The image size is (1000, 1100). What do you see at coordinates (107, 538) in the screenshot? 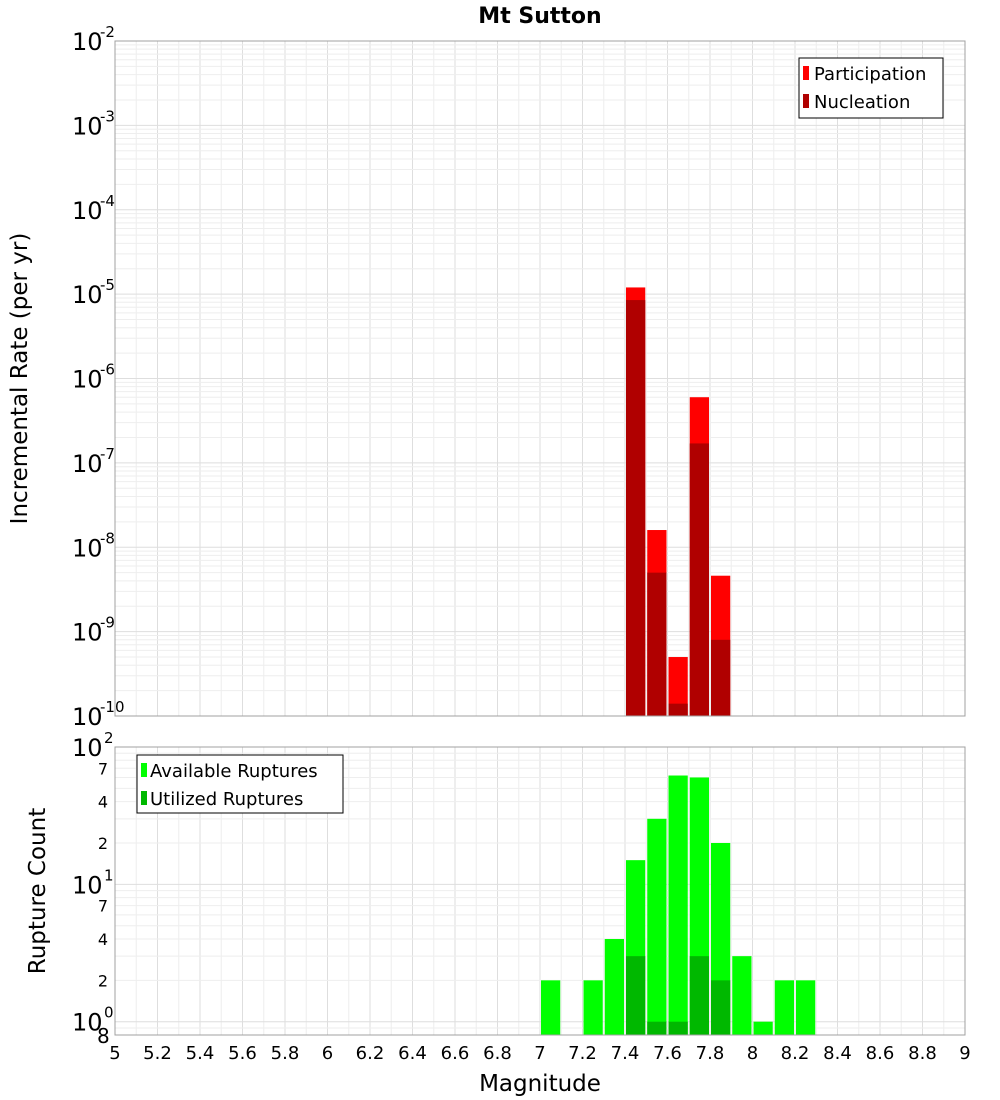
I see `top-y-tick-exp: -8` at bounding box center [107, 538].